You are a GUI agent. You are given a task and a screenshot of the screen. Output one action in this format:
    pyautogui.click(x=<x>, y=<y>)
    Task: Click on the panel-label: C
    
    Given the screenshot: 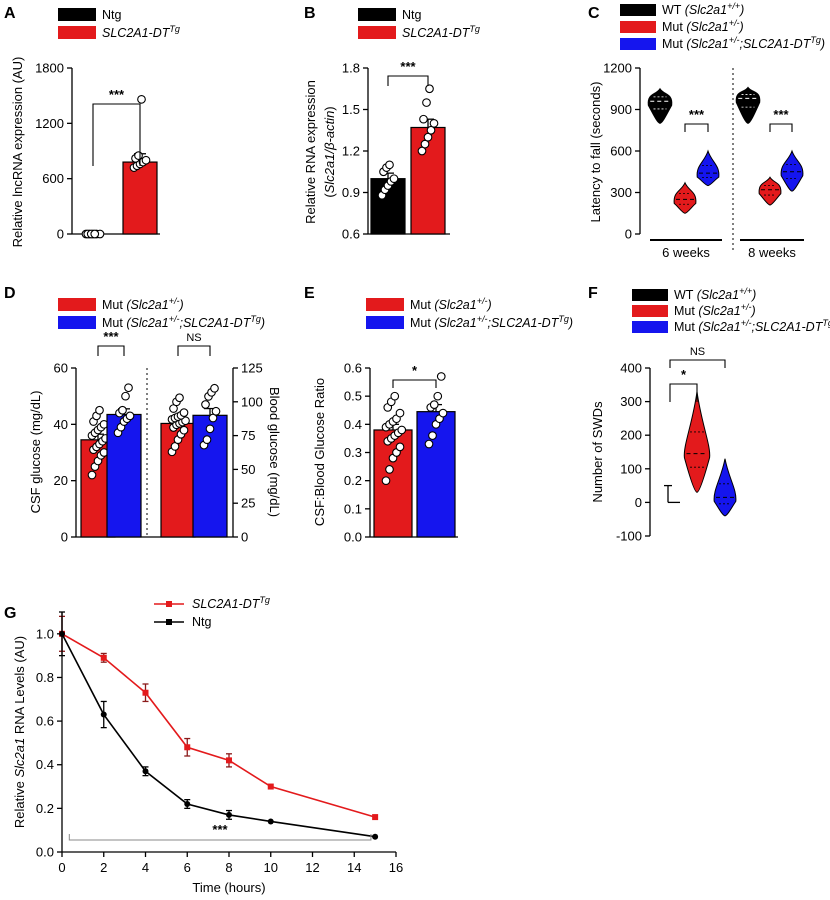 What is the action you would take?
    pyautogui.click(x=594, y=13)
    